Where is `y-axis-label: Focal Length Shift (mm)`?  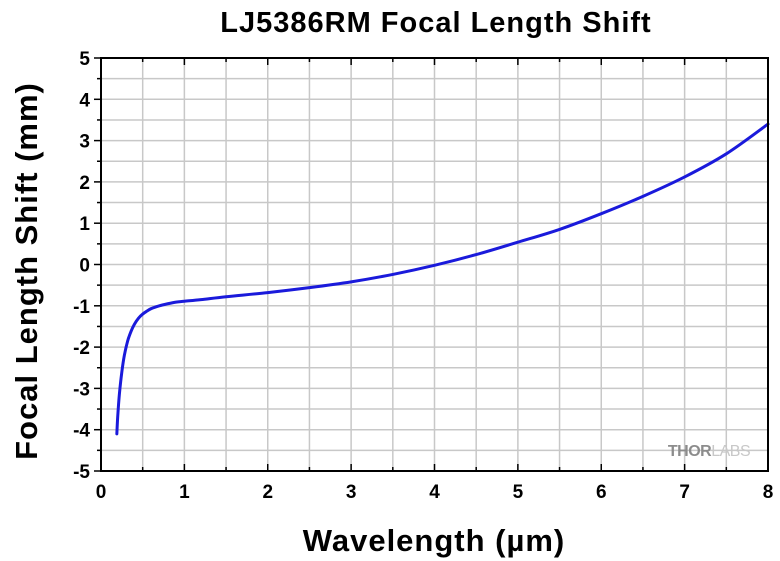 y-axis-label: Focal Length Shift (mm) is located at coordinates (26, 271).